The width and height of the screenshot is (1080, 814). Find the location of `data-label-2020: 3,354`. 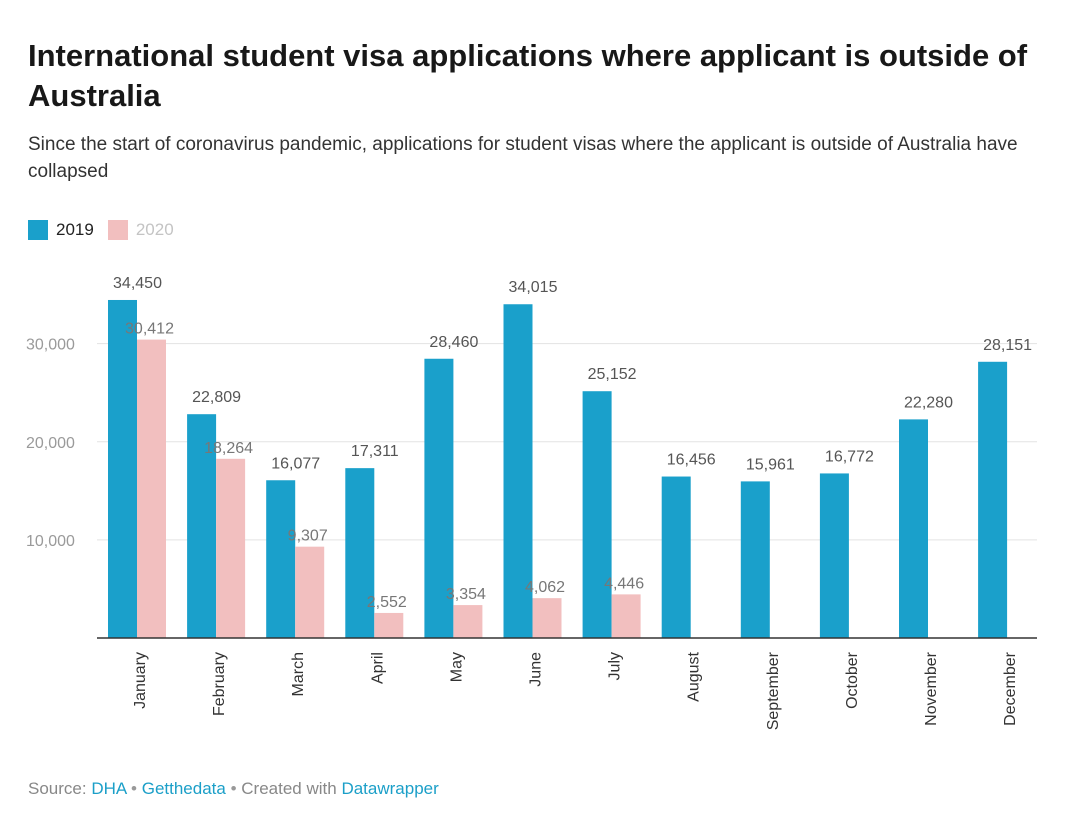

data-label-2020: 3,354 is located at coordinates (466, 594).